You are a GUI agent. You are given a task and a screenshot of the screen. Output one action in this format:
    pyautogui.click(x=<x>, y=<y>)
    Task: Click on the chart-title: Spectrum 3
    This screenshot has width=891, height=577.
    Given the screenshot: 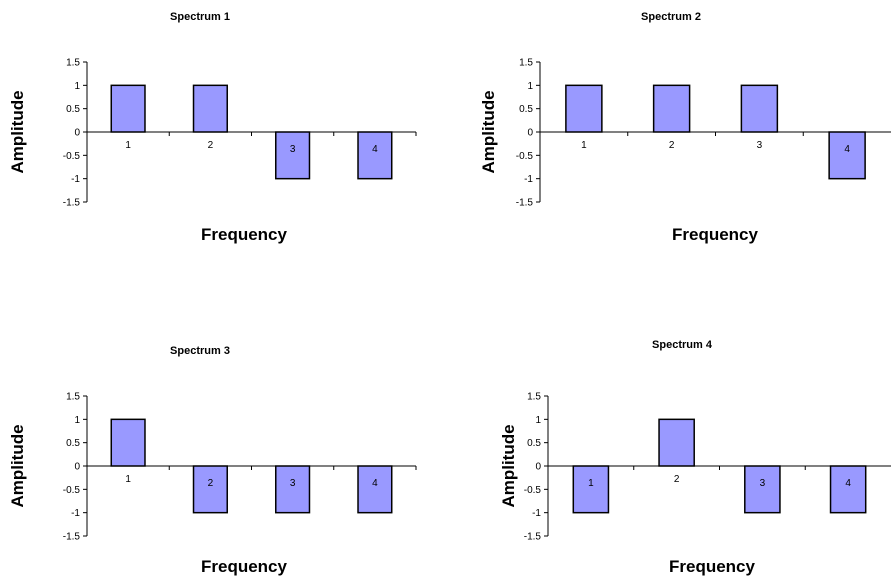 What is the action you would take?
    pyautogui.click(x=200, y=351)
    